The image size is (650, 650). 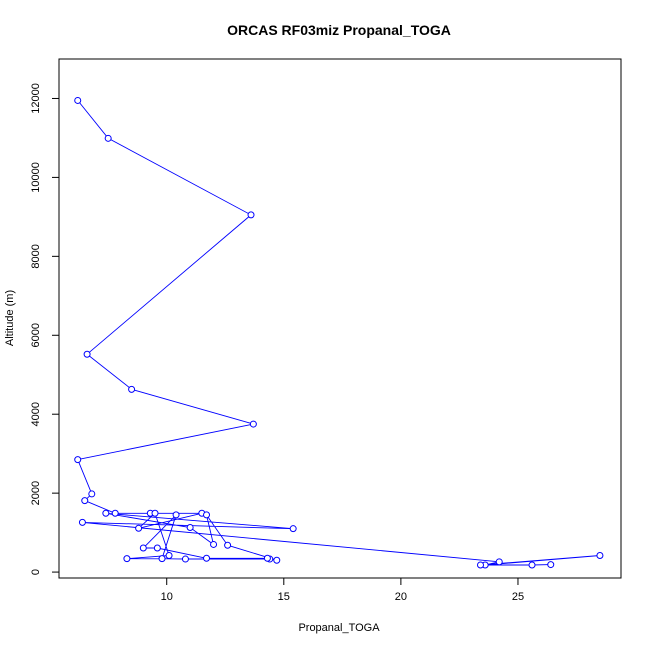 I want to click on x-axis: 10 15 20 25, so click(x=342, y=590).